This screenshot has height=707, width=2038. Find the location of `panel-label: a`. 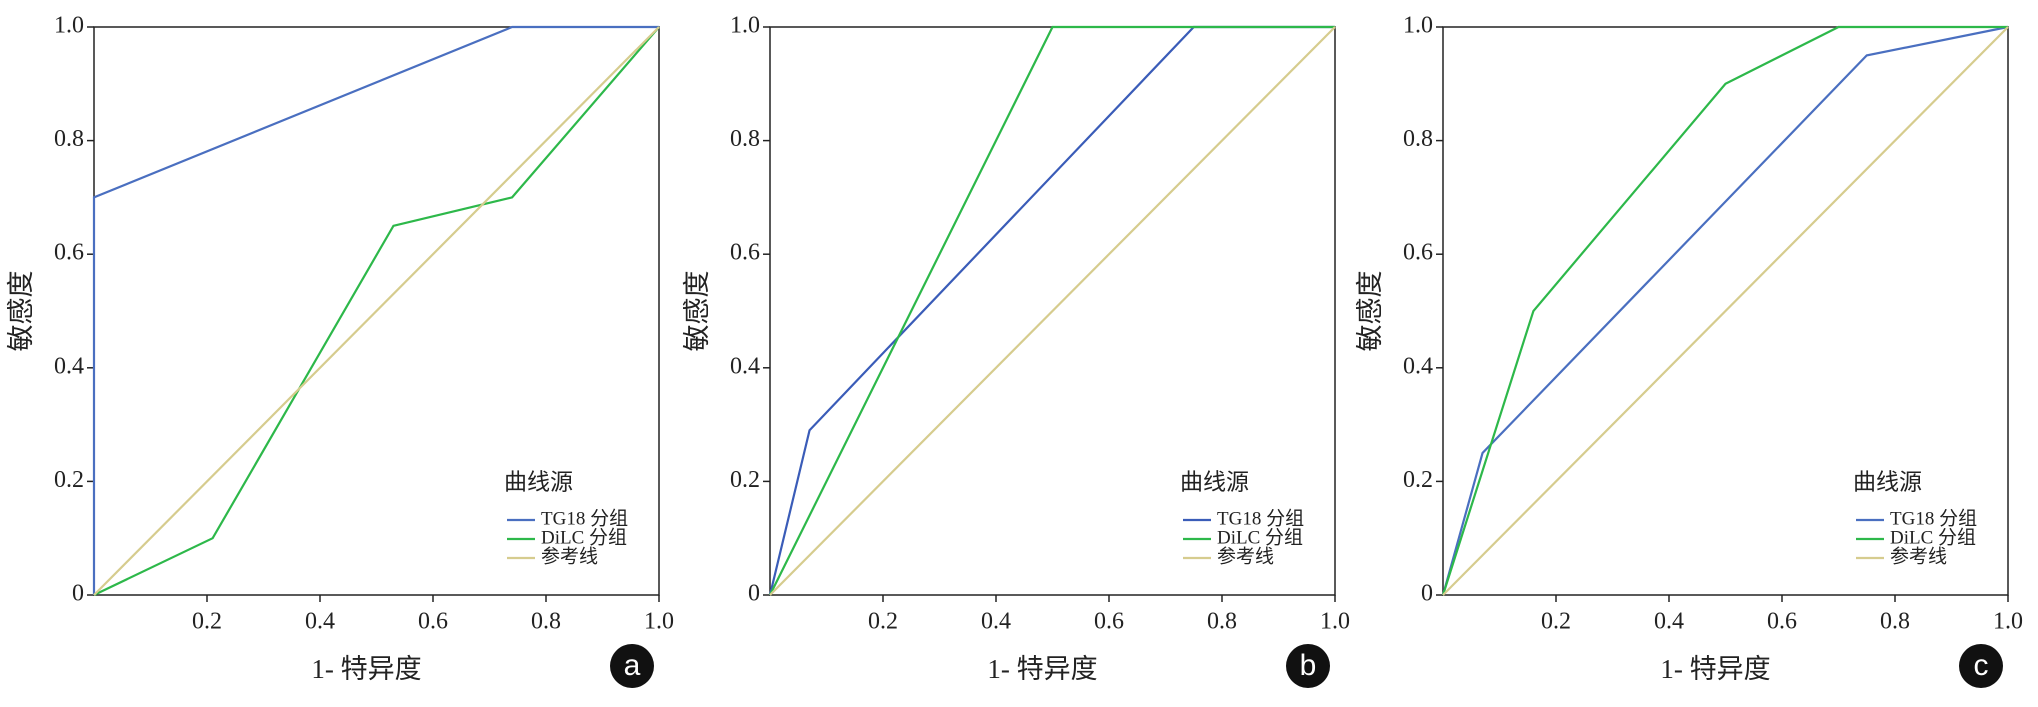

panel-label: a is located at coordinates (632, 665).